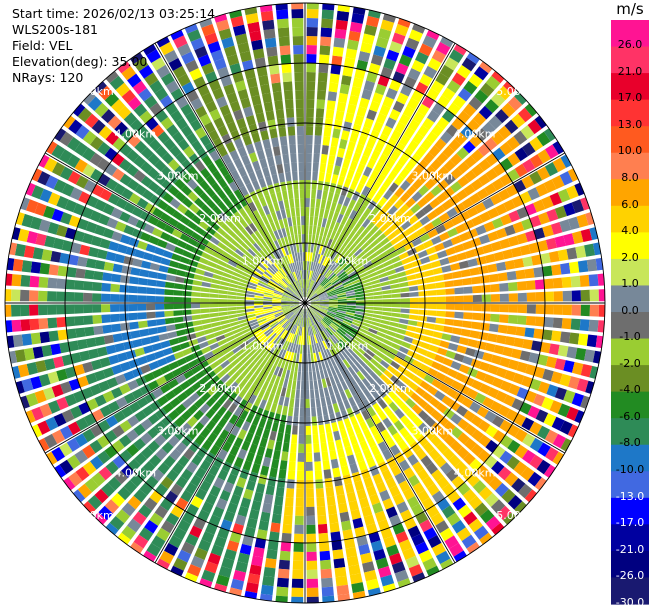  What do you see at coordinates (630, 443) in the screenshot?
I see `colorbar-tick-label: -8.0` at bounding box center [630, 443].